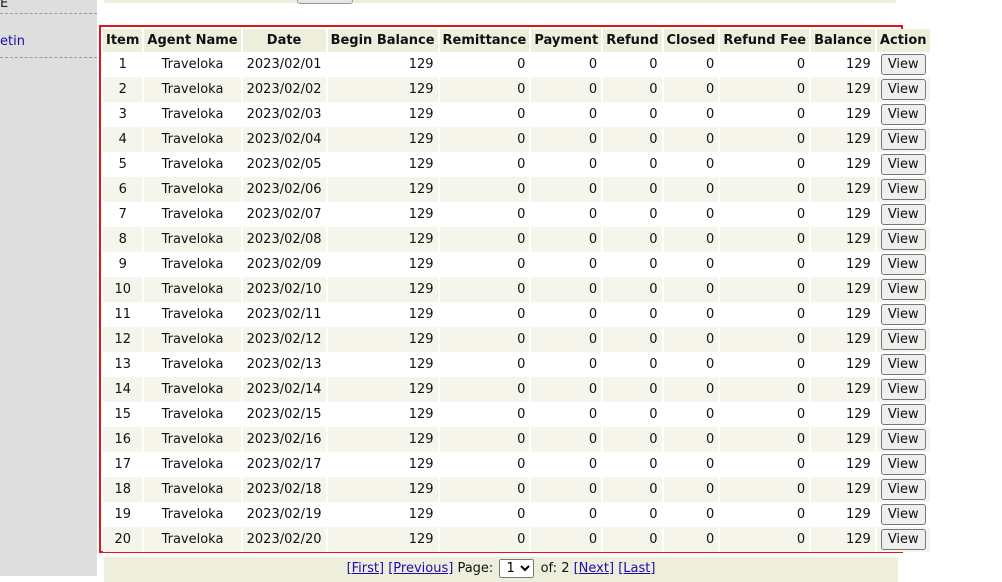  I want to click on sidebar-divider, so click(48, 13).